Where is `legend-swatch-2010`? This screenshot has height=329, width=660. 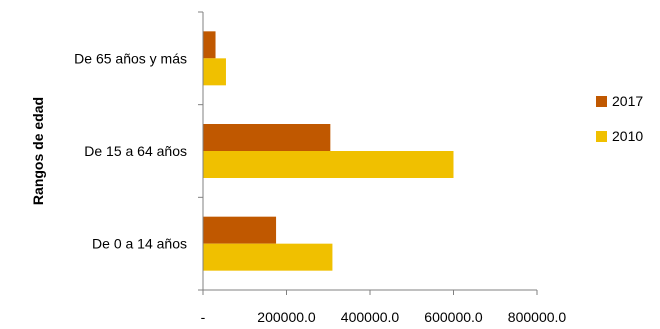 legend-swatch-2010 is located at coordinates (601, 136).